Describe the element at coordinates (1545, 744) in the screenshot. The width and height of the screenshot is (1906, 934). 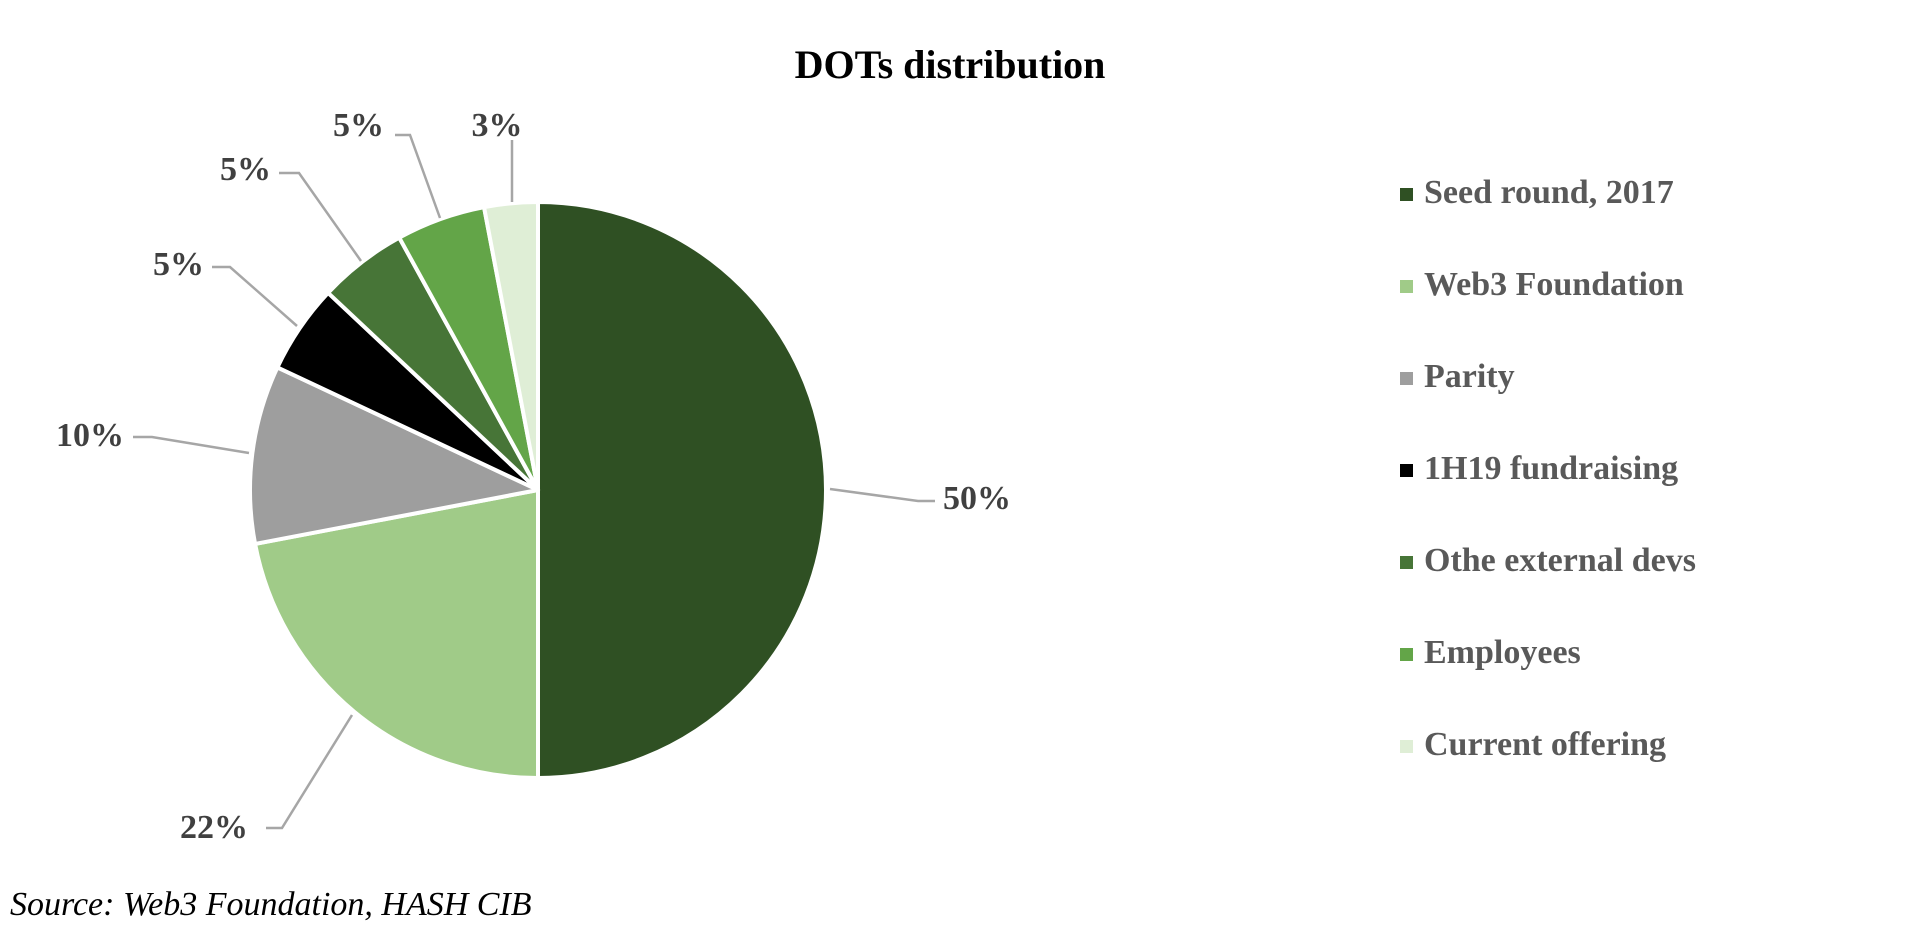
I see `legend-label-current-offering: Current offering` at that location.